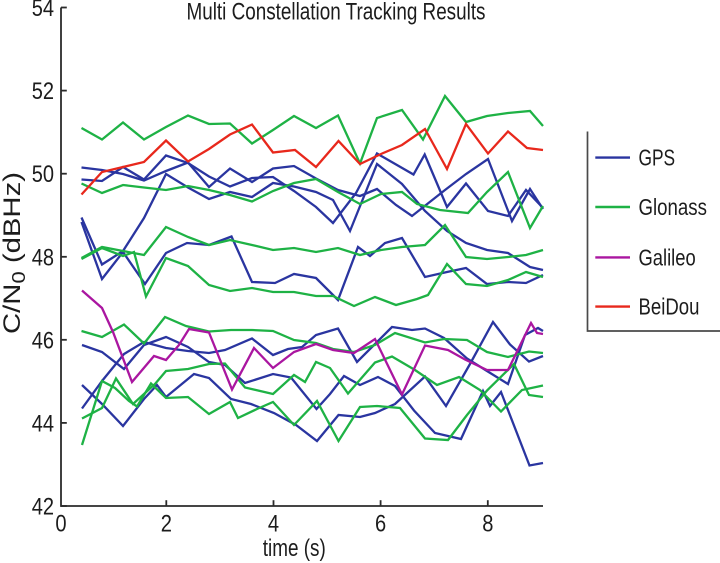 The height and width of the screenshot is (563, 720). I want to click on svg-text: 52, so click(43, 91).